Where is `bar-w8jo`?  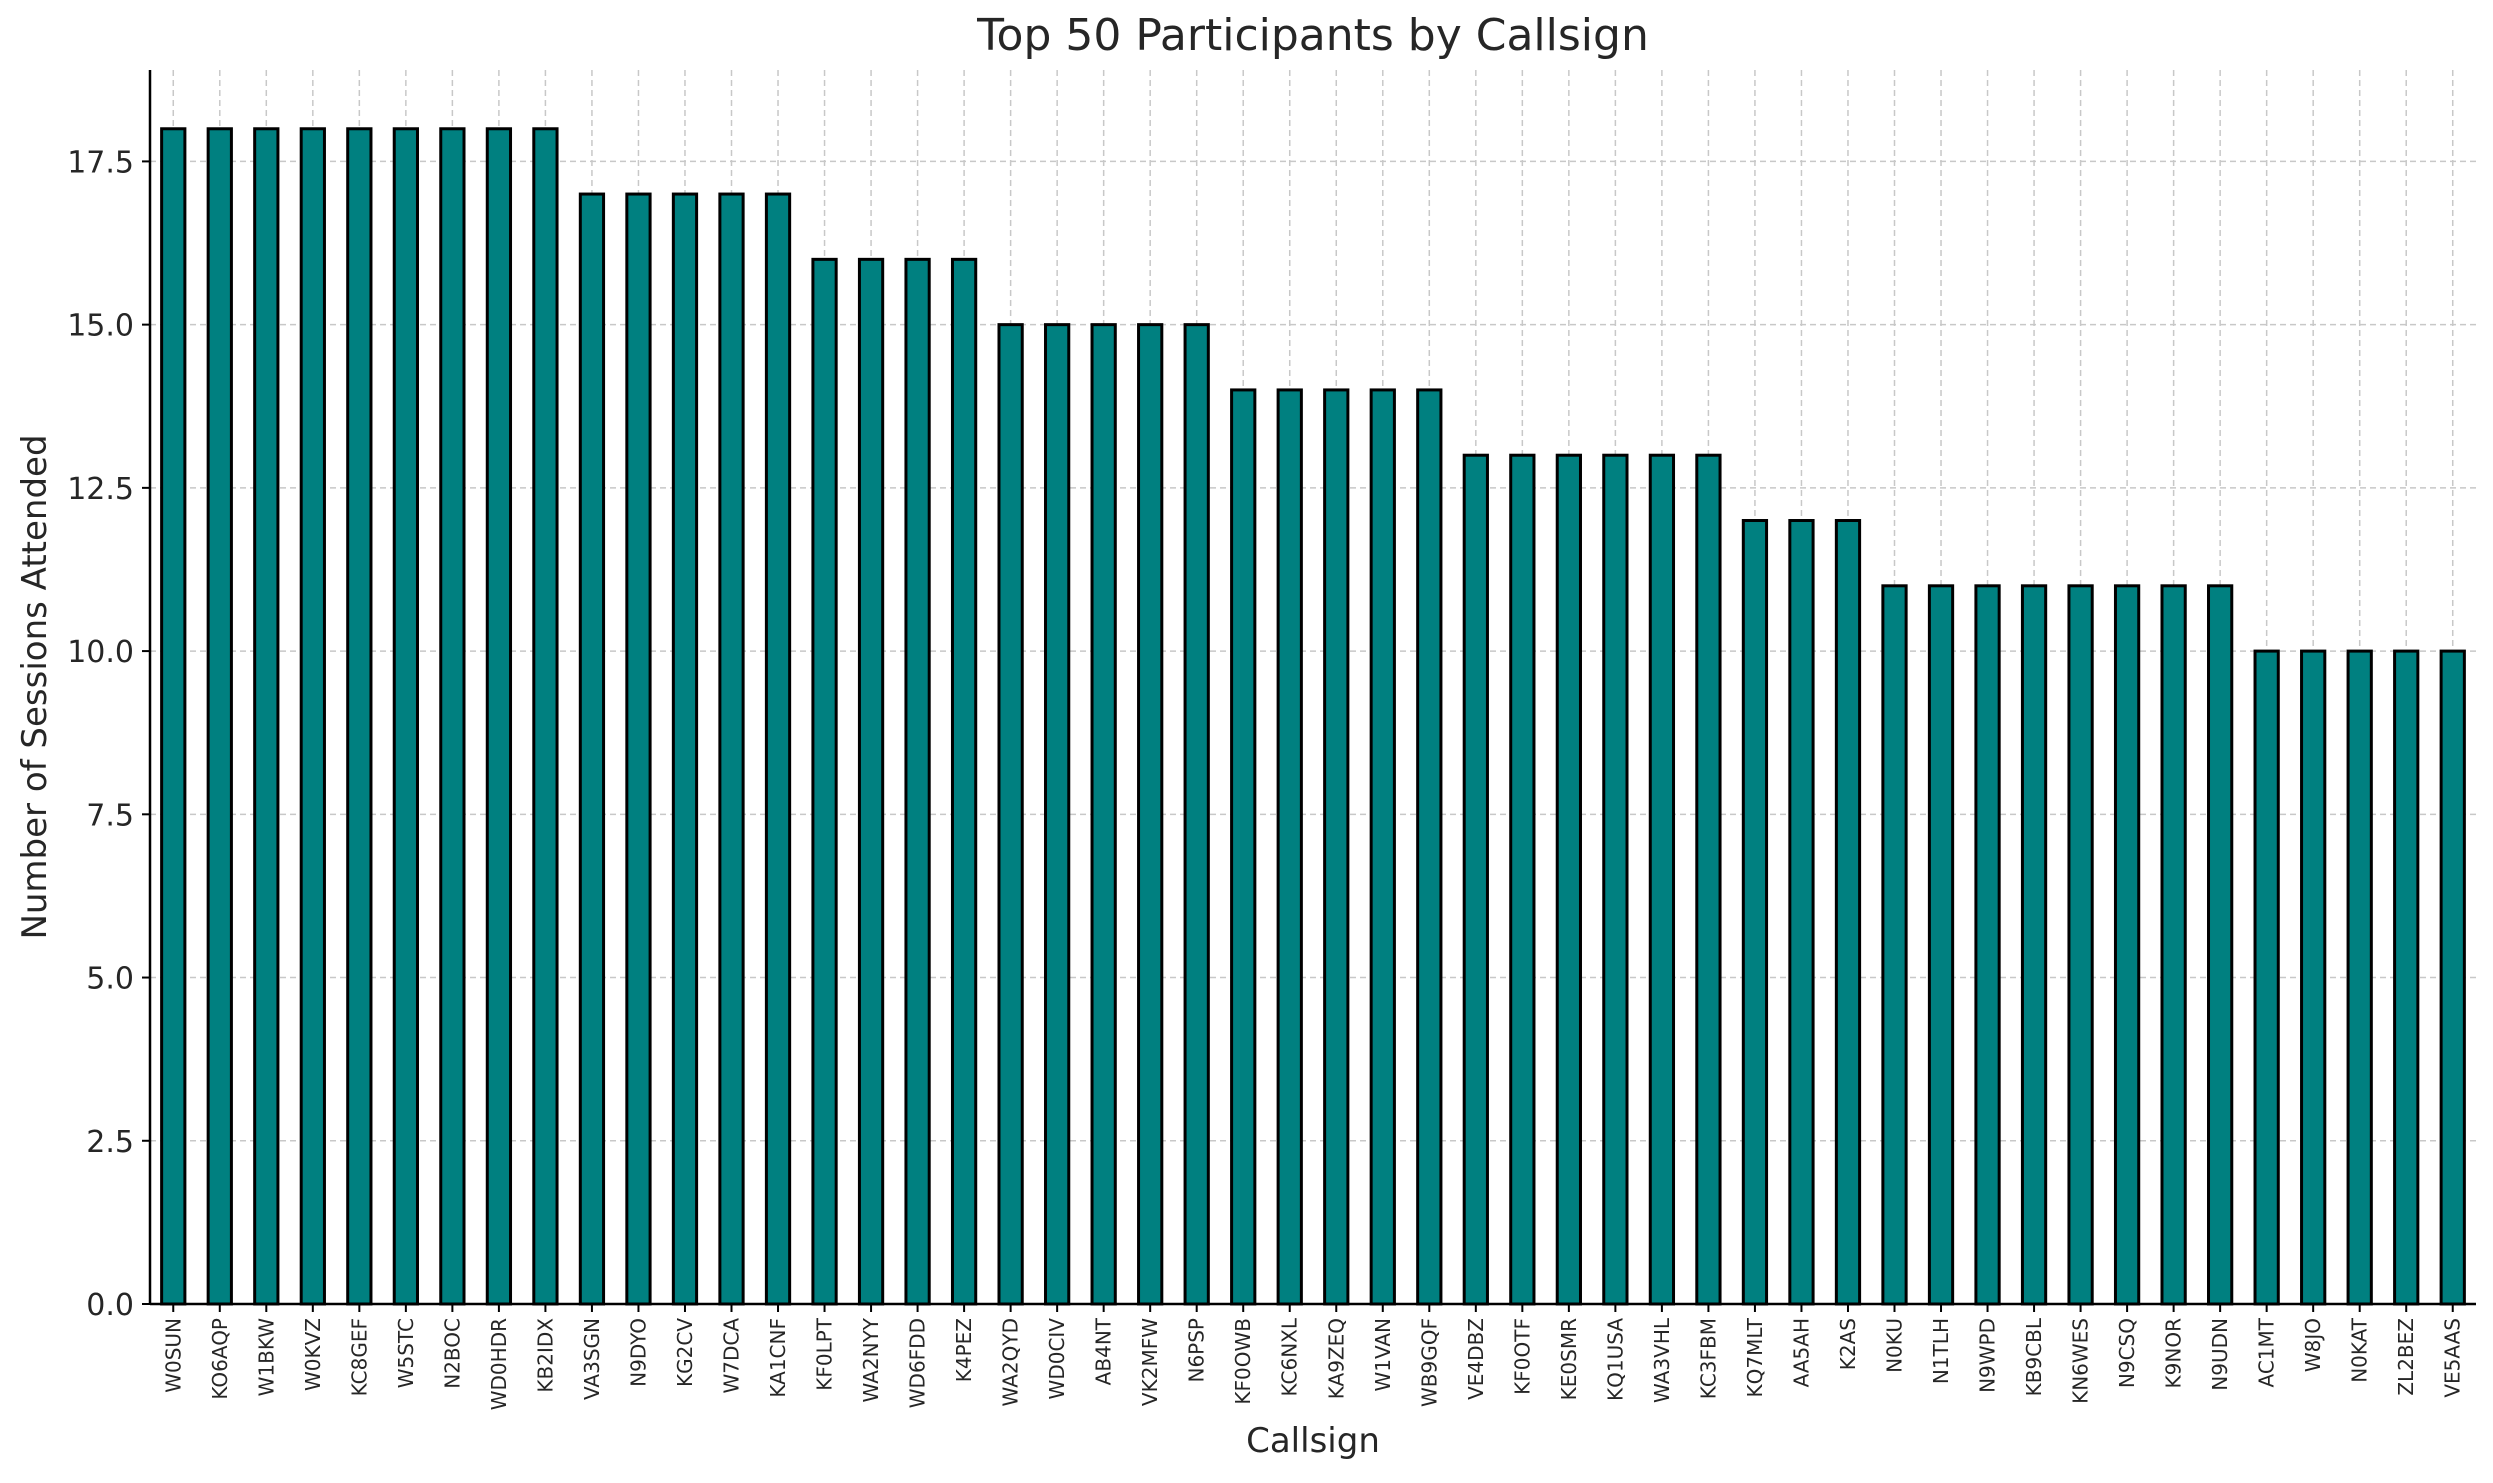 bar-w8jo is located at coordinates (2313, 977).